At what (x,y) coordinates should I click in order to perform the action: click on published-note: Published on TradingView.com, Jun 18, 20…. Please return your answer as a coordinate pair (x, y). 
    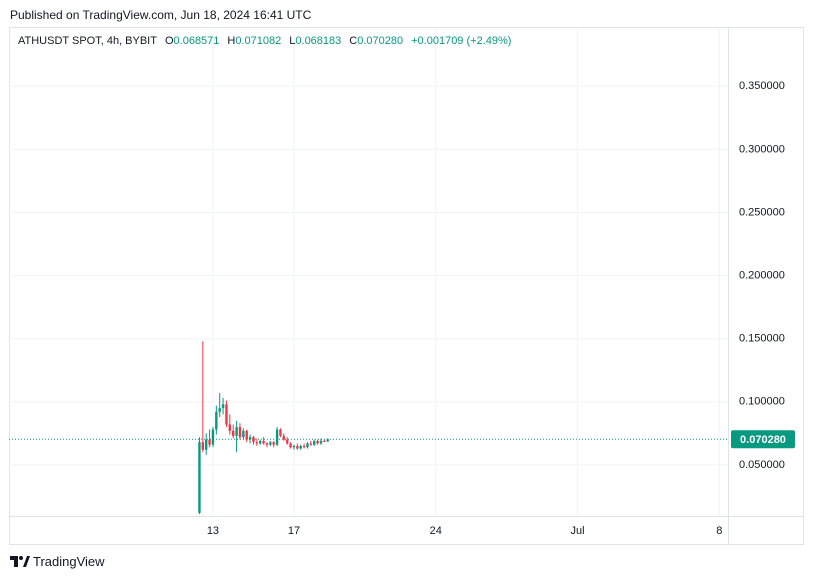
    Looking at the image, I should click on (161, 15).